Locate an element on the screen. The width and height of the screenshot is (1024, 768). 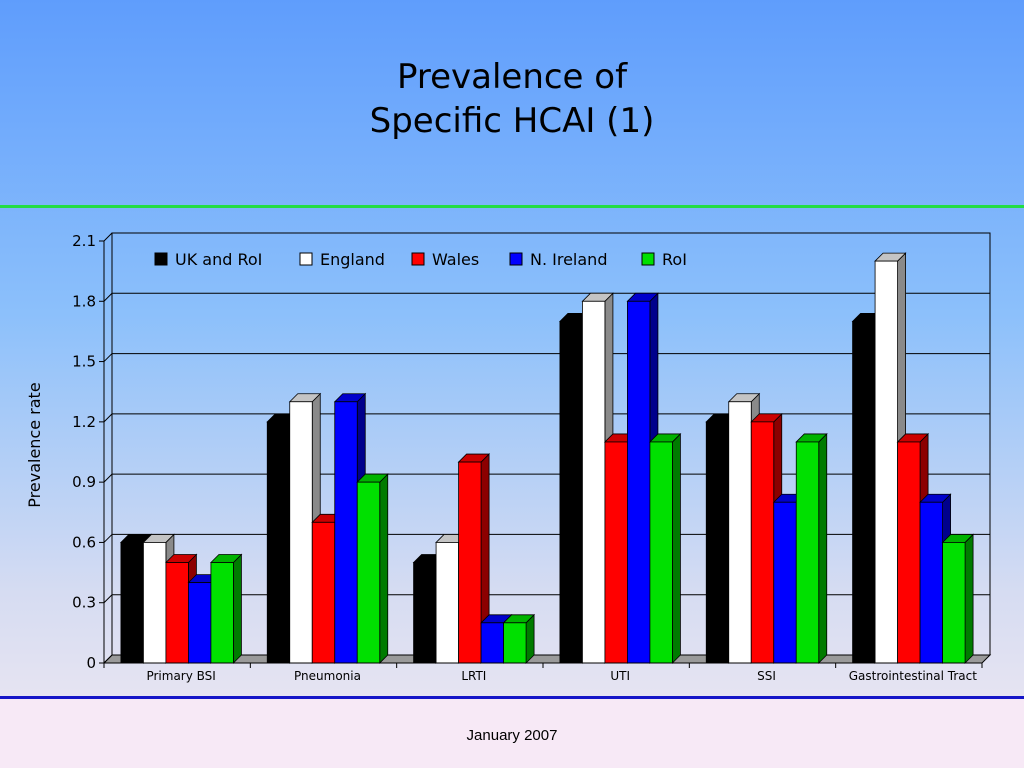
y-tick-labels: 0 0.3 0.6 0.9 1.2 1.5 1.8 2.1 is located at coordinates (84, 452).